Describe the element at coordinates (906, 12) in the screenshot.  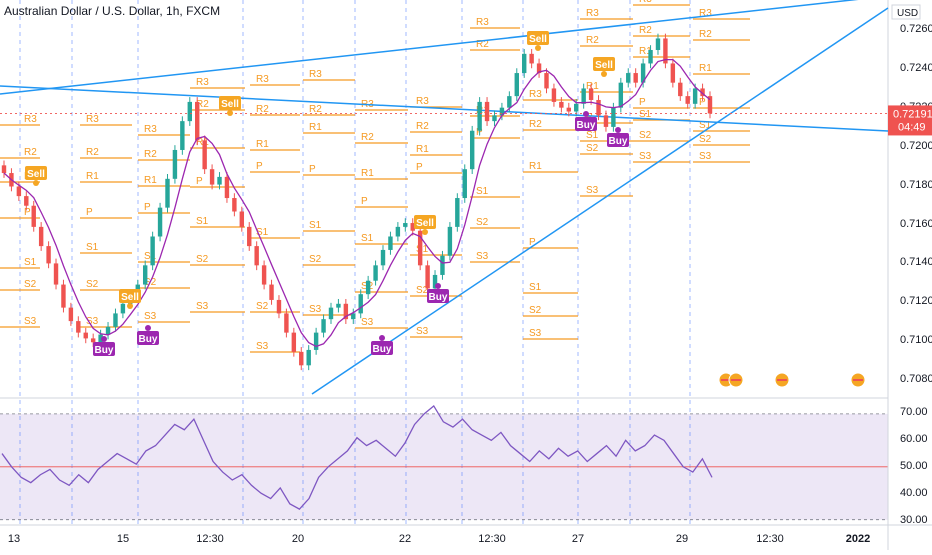
I see `currency-box` at that location.